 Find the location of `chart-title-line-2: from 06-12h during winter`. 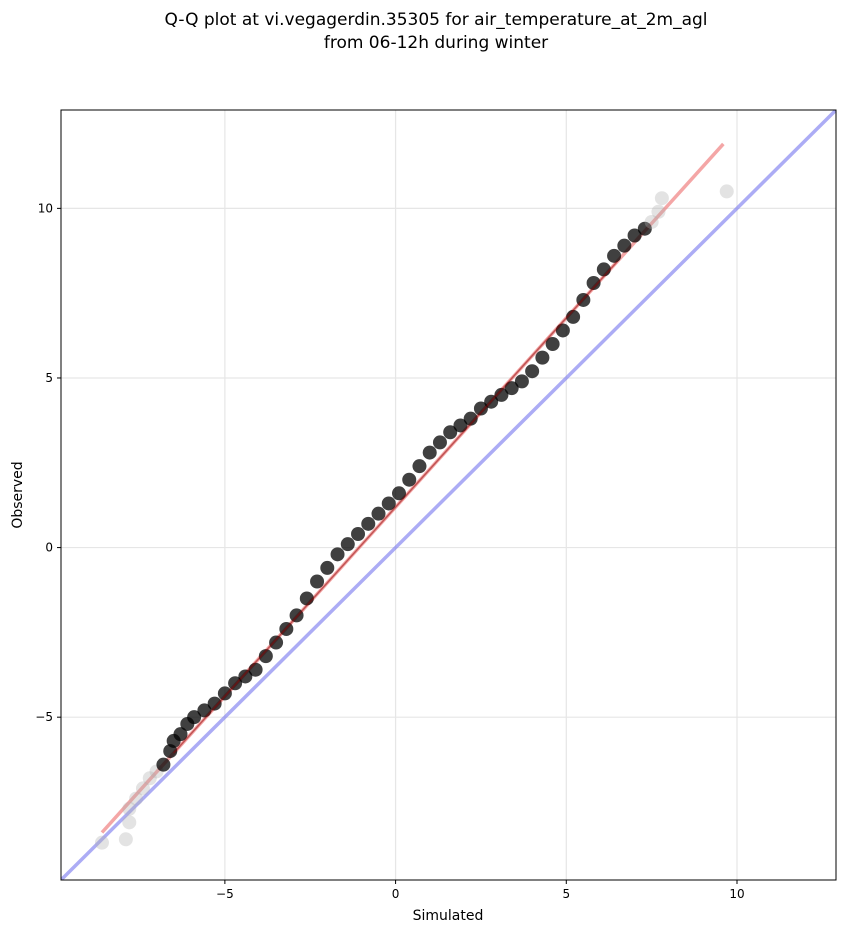

chart-title-line-2: from 06-12h during winter is located at coordinates (436, 43).